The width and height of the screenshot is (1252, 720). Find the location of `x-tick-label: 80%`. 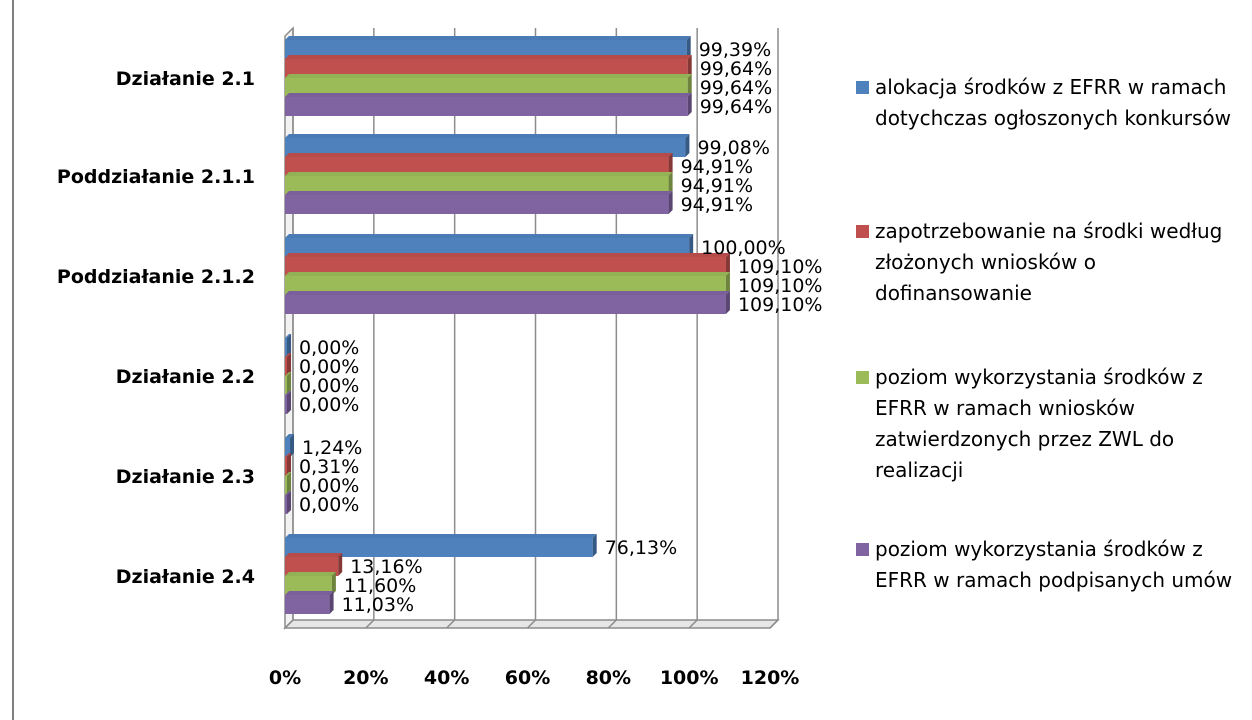

x-tick-label: 80% is located at coordinates (608, 678).